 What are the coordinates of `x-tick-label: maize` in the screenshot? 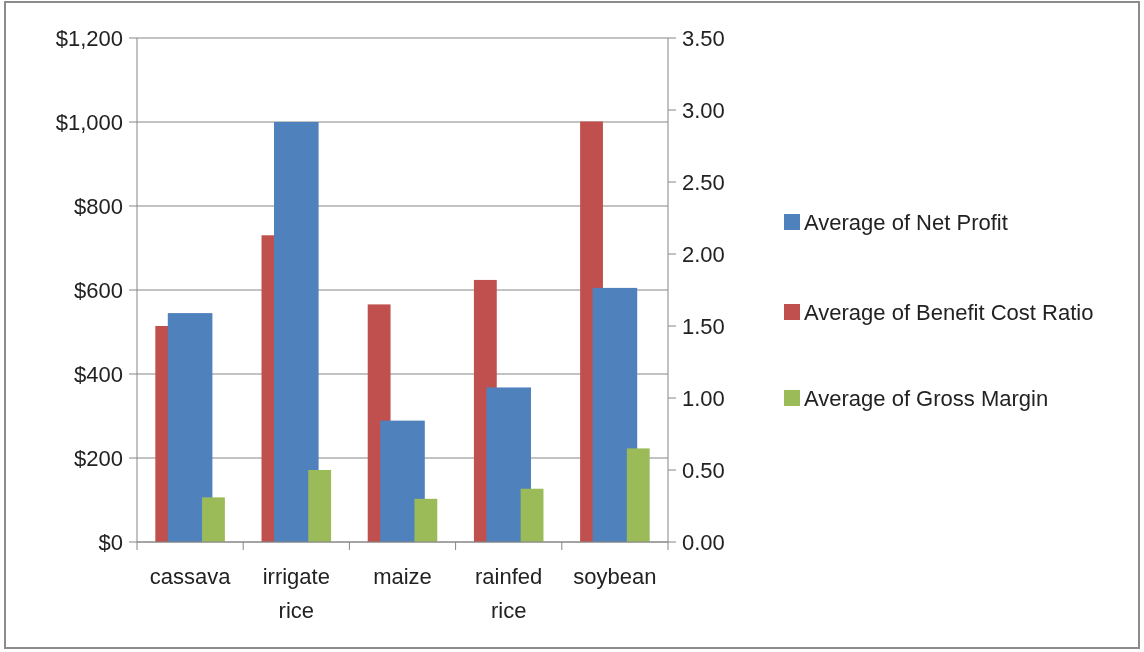 It's located at (402, 576).